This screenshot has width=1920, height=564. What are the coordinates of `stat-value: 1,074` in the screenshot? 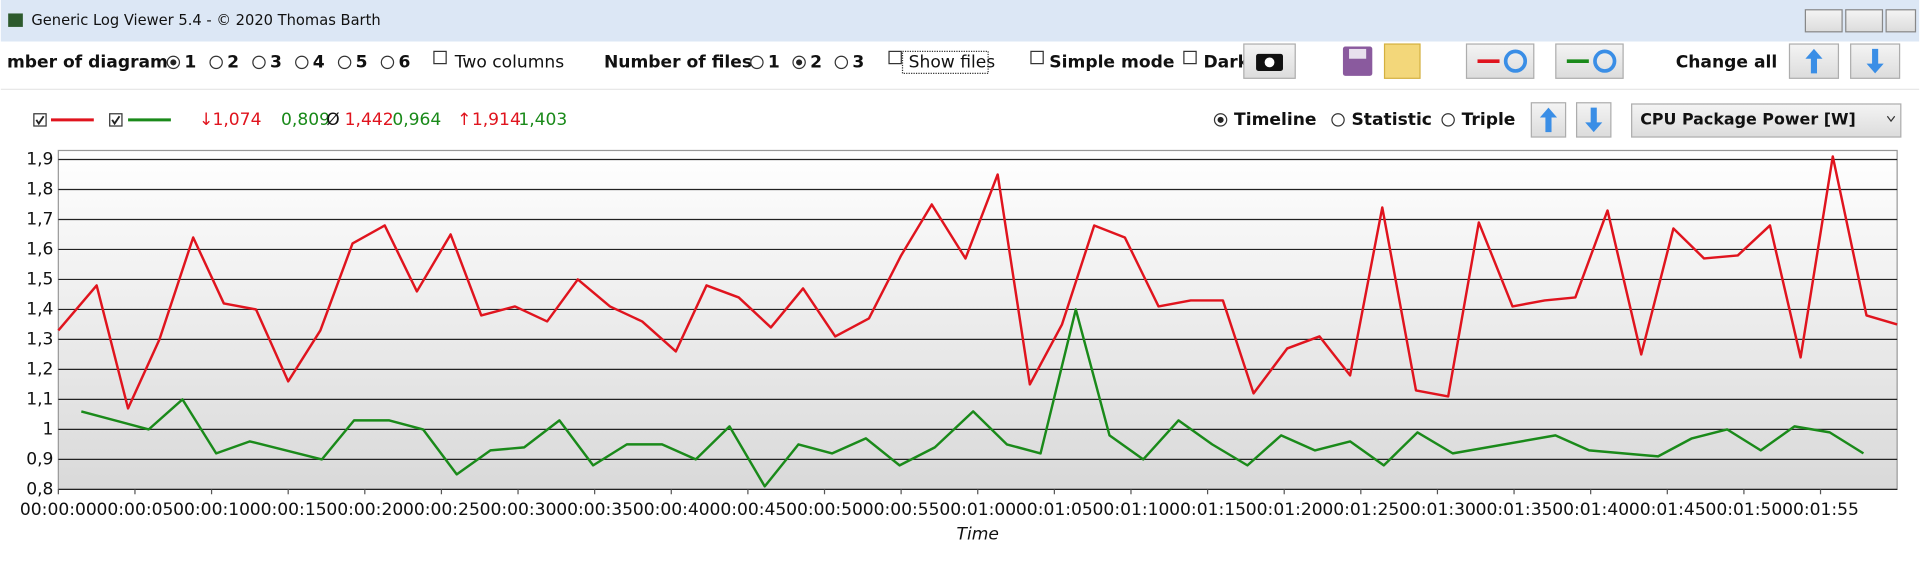 It's located at (236, 120).